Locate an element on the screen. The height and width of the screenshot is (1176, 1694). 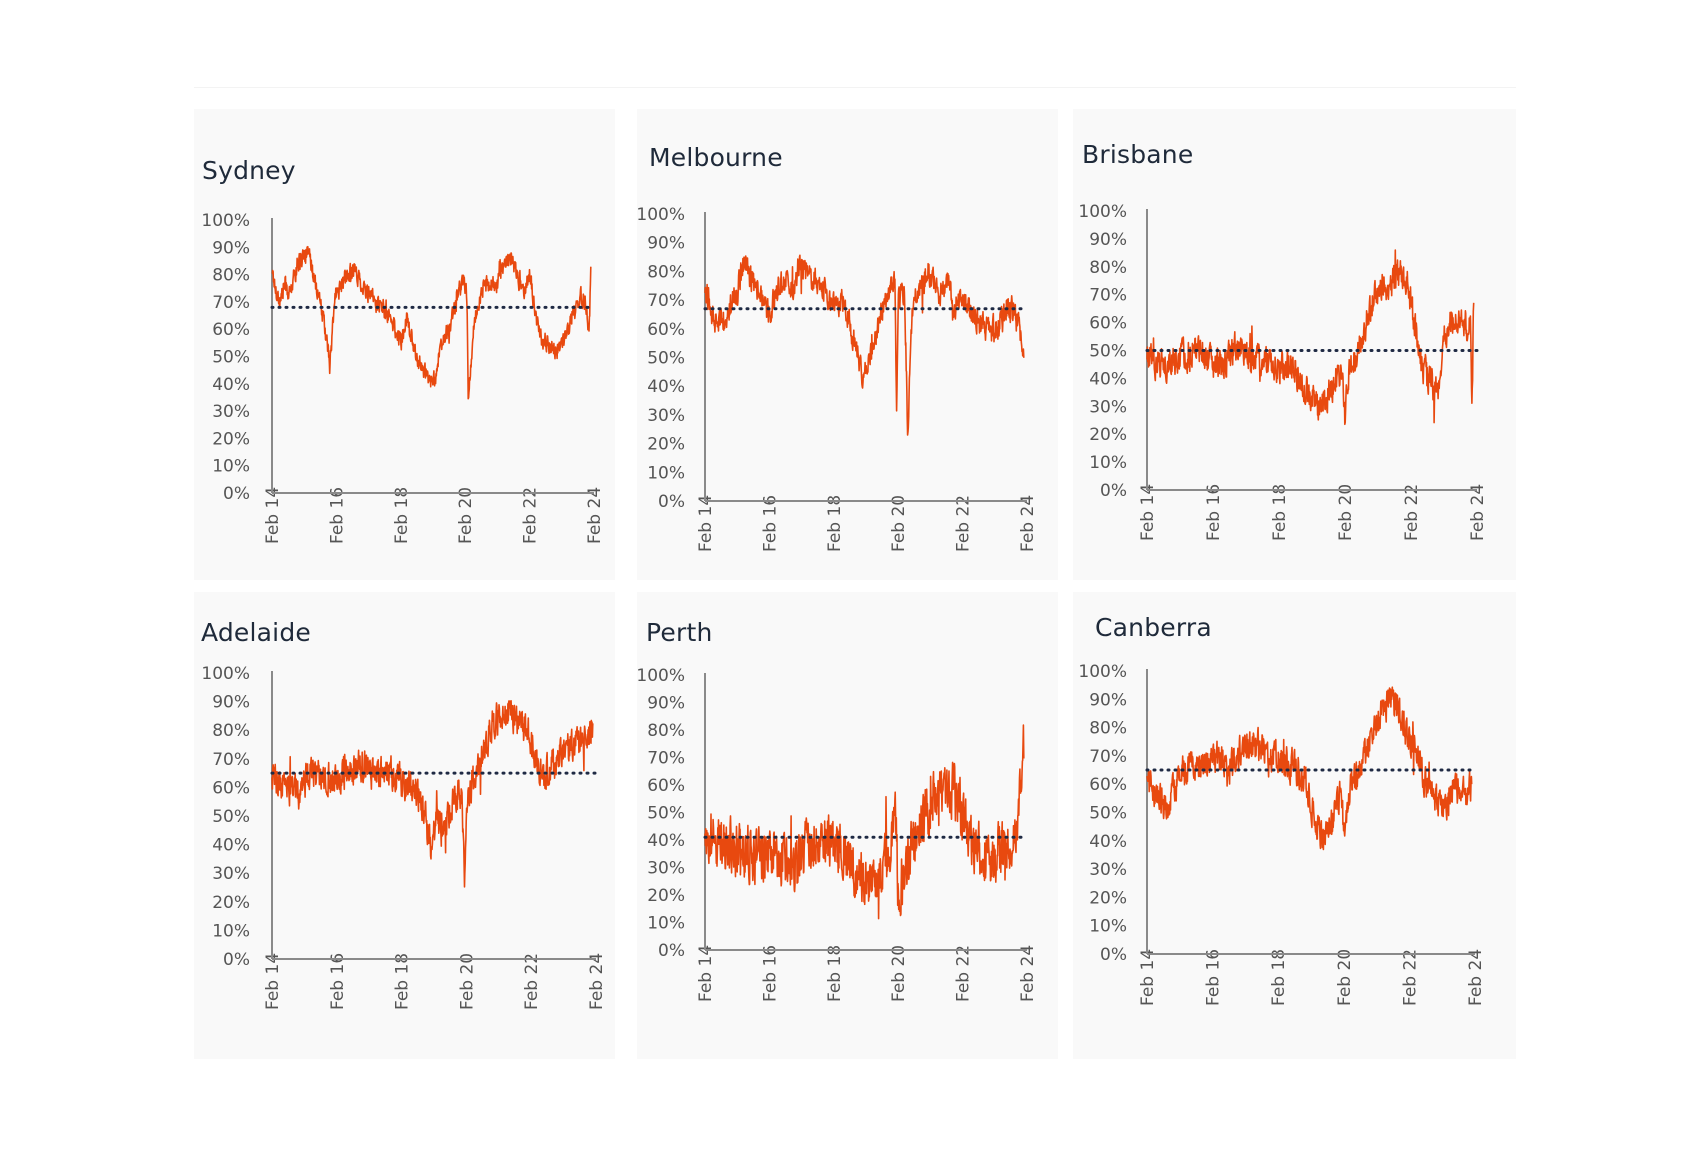
chart-title: Sydney is located at coordinates (249, 170).